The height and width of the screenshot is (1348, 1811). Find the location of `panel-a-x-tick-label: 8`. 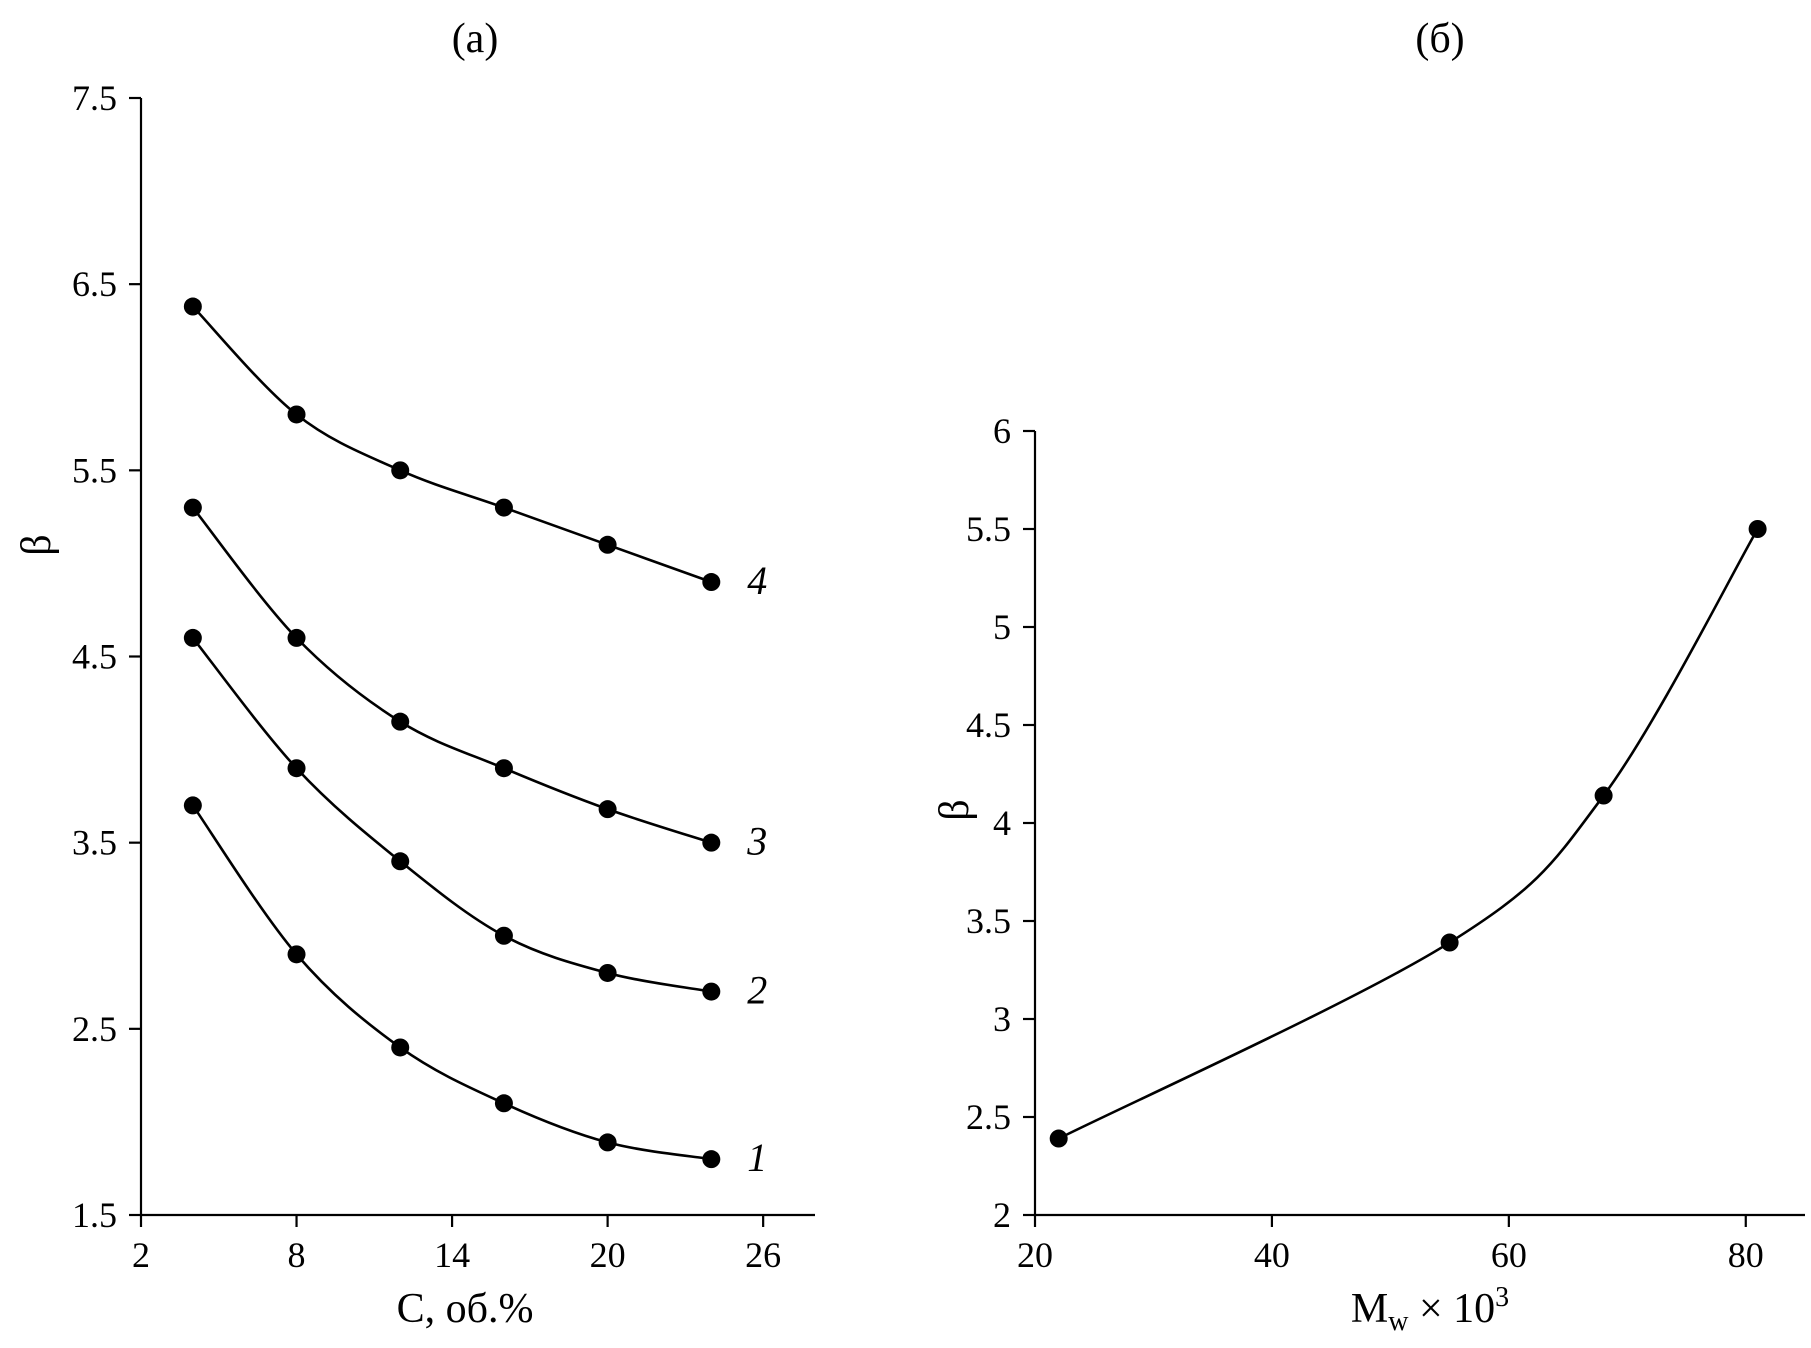

panel-a-x-tick-label: 8 is located at coordinates (297, 1255).